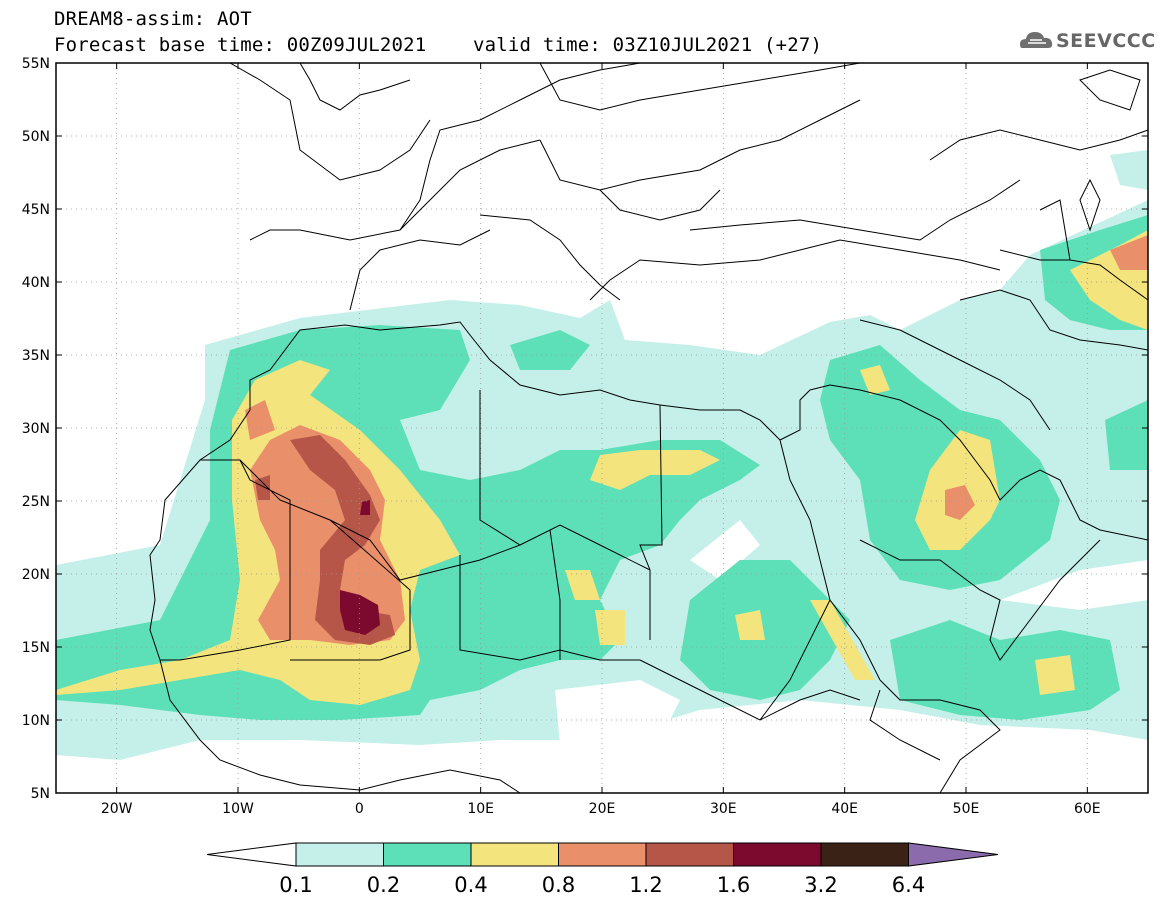 This screenshot has width=1165, height=905. I want to click on colorbar-label: 6.4, so click(908, 885).